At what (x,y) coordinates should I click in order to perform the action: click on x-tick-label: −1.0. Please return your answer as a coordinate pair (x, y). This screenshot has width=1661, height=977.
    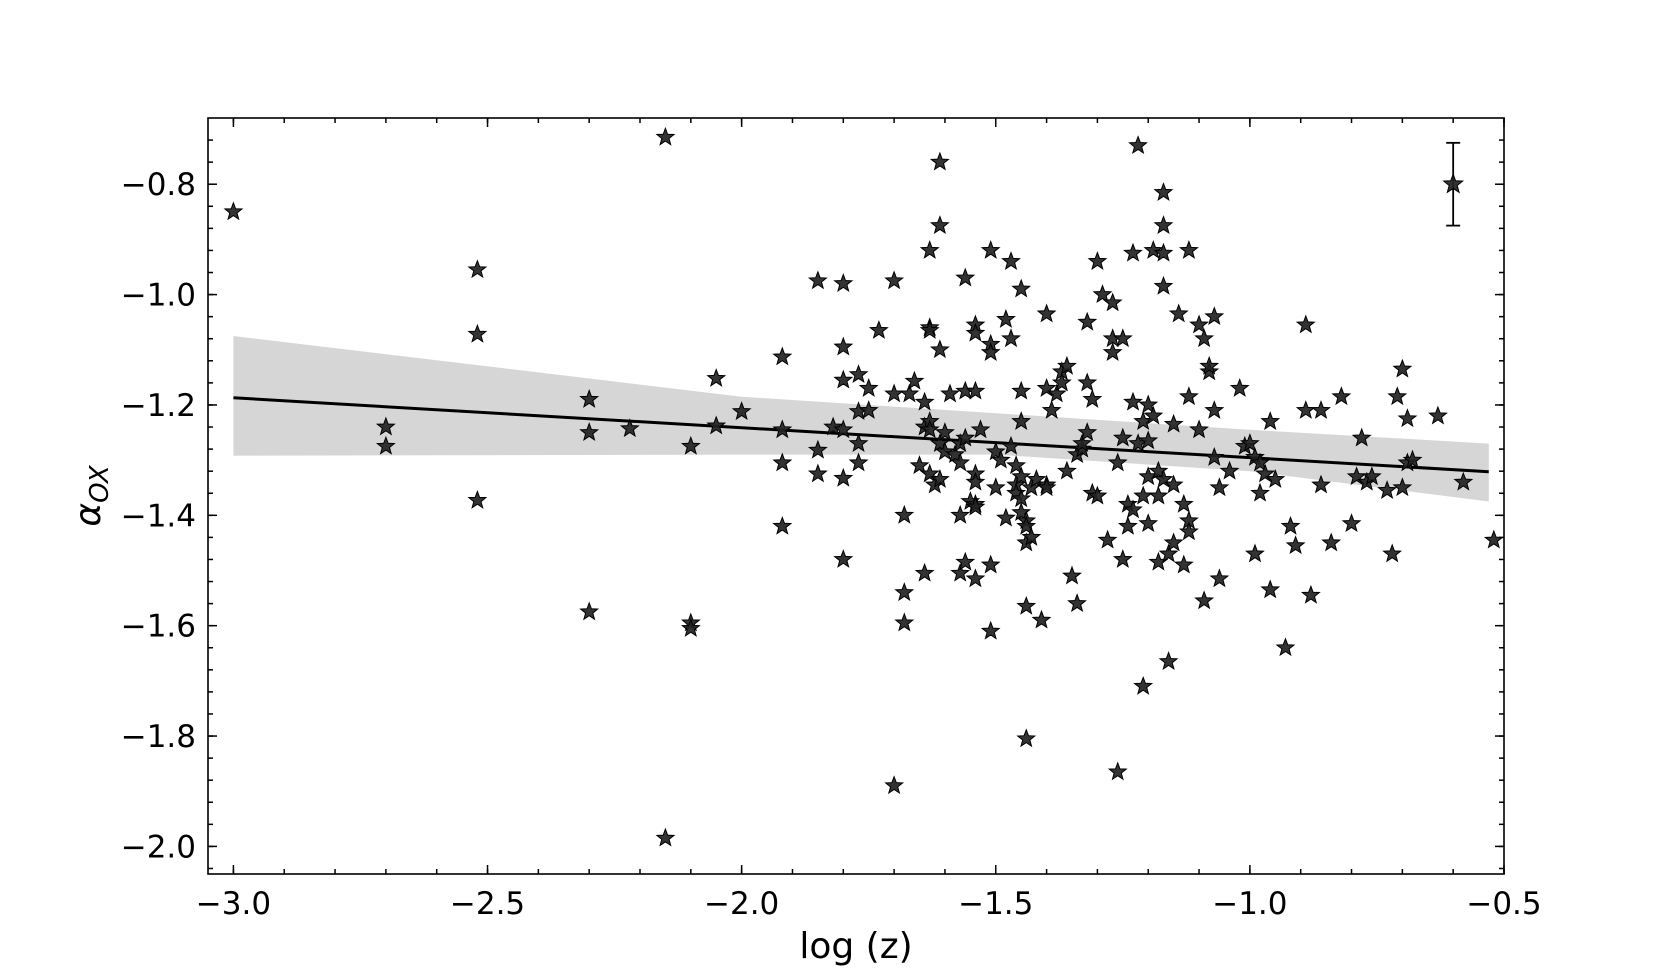
    Looking at the image, I should click on (1249, 904).